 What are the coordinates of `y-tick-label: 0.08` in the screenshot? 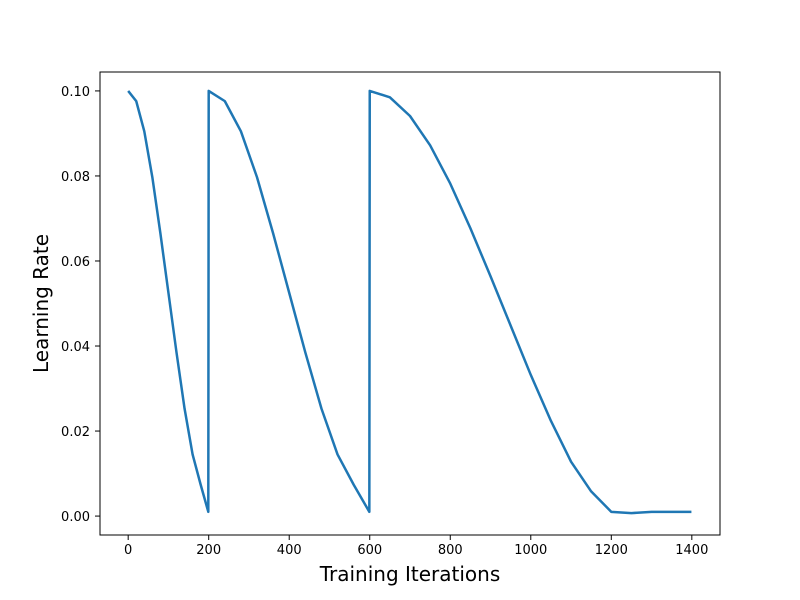 It's located at (75, 177).